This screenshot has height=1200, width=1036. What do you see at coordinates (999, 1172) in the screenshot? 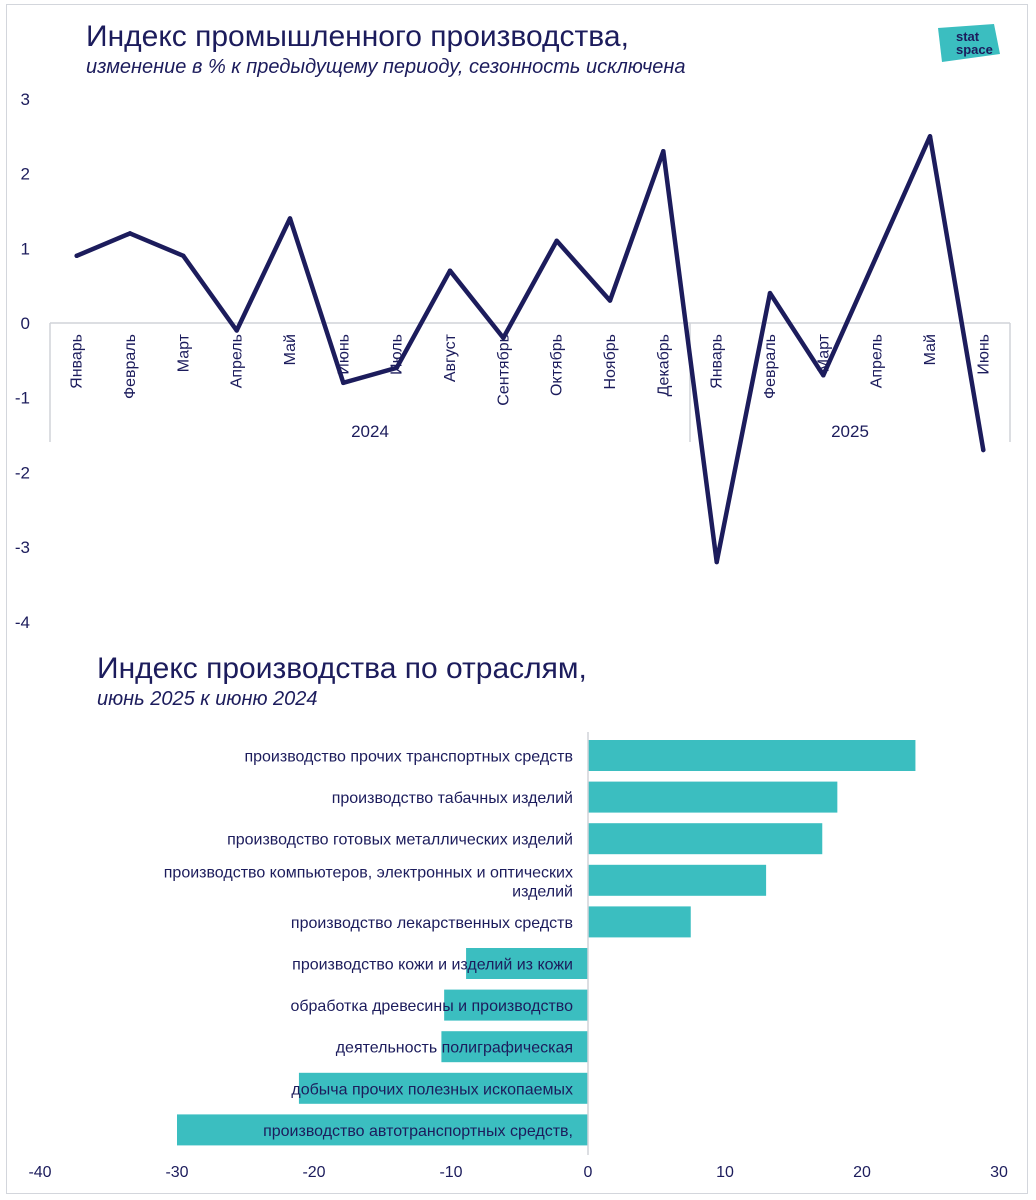
I see `x-tick-label: 30` at bounding box center [999, 1172].